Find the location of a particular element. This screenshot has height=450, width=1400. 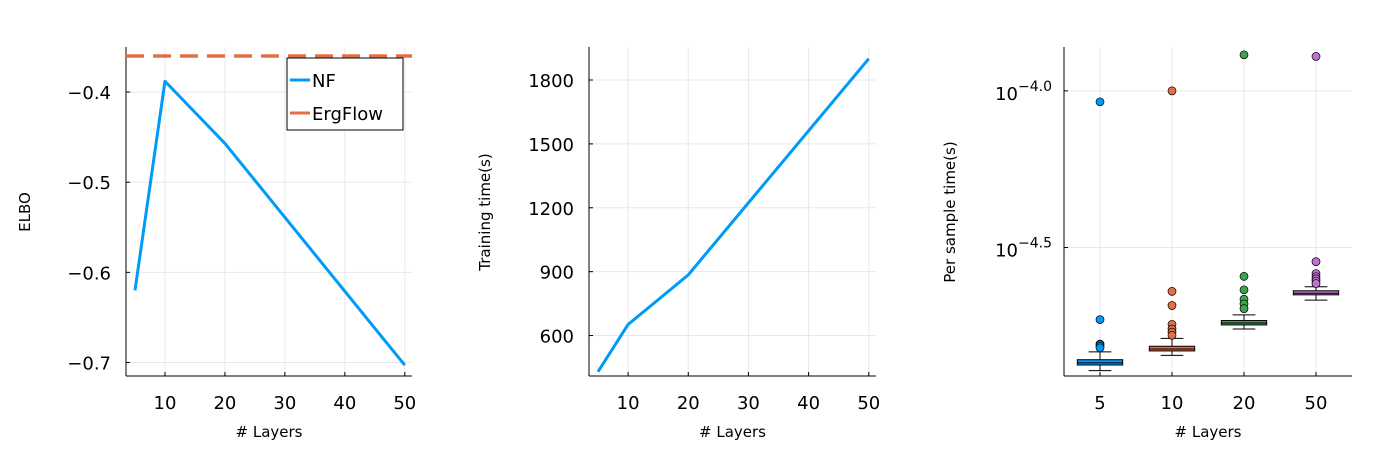

y-tick-exponent: −4.0 is located at coordinates (1035, 87).